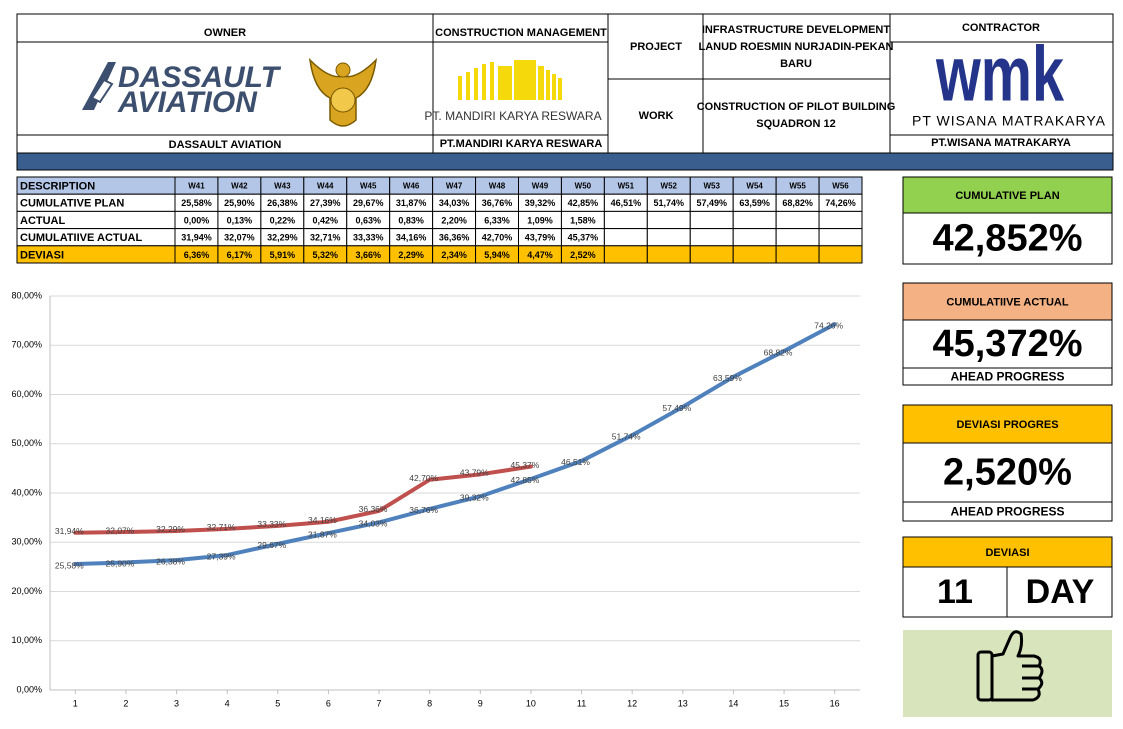  What do you see at coordinates (303, 499) in the screenshot?
I see `series-line` at bounding box center [303, 499].